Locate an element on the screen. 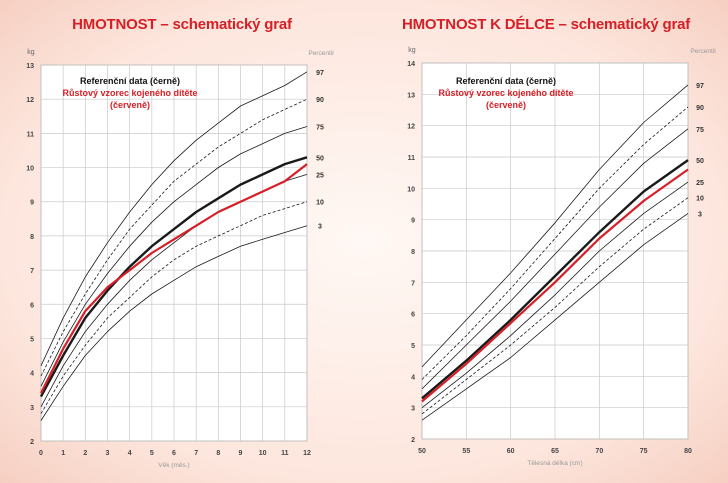  x-tick-label: 8 is located at coordinates (218, 453).